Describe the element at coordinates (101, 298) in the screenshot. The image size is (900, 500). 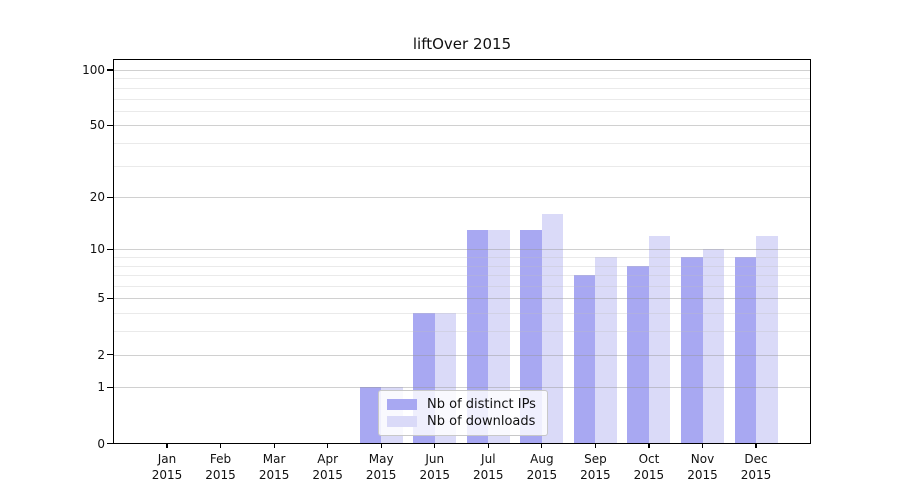
I see `y-tick-label-5: 5` at that location.